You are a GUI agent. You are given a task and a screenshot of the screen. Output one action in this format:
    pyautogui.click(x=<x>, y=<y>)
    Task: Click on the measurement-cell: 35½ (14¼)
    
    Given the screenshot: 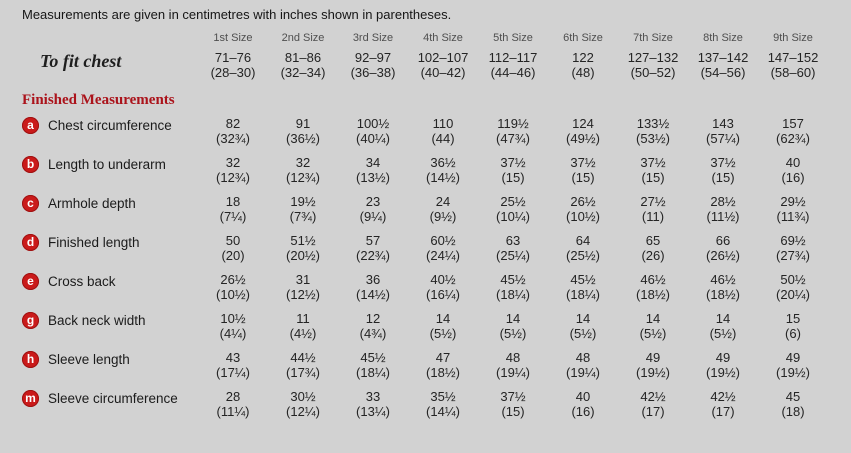 What is the action you would take?
    pyautogui.click(x=443, y=404)
    